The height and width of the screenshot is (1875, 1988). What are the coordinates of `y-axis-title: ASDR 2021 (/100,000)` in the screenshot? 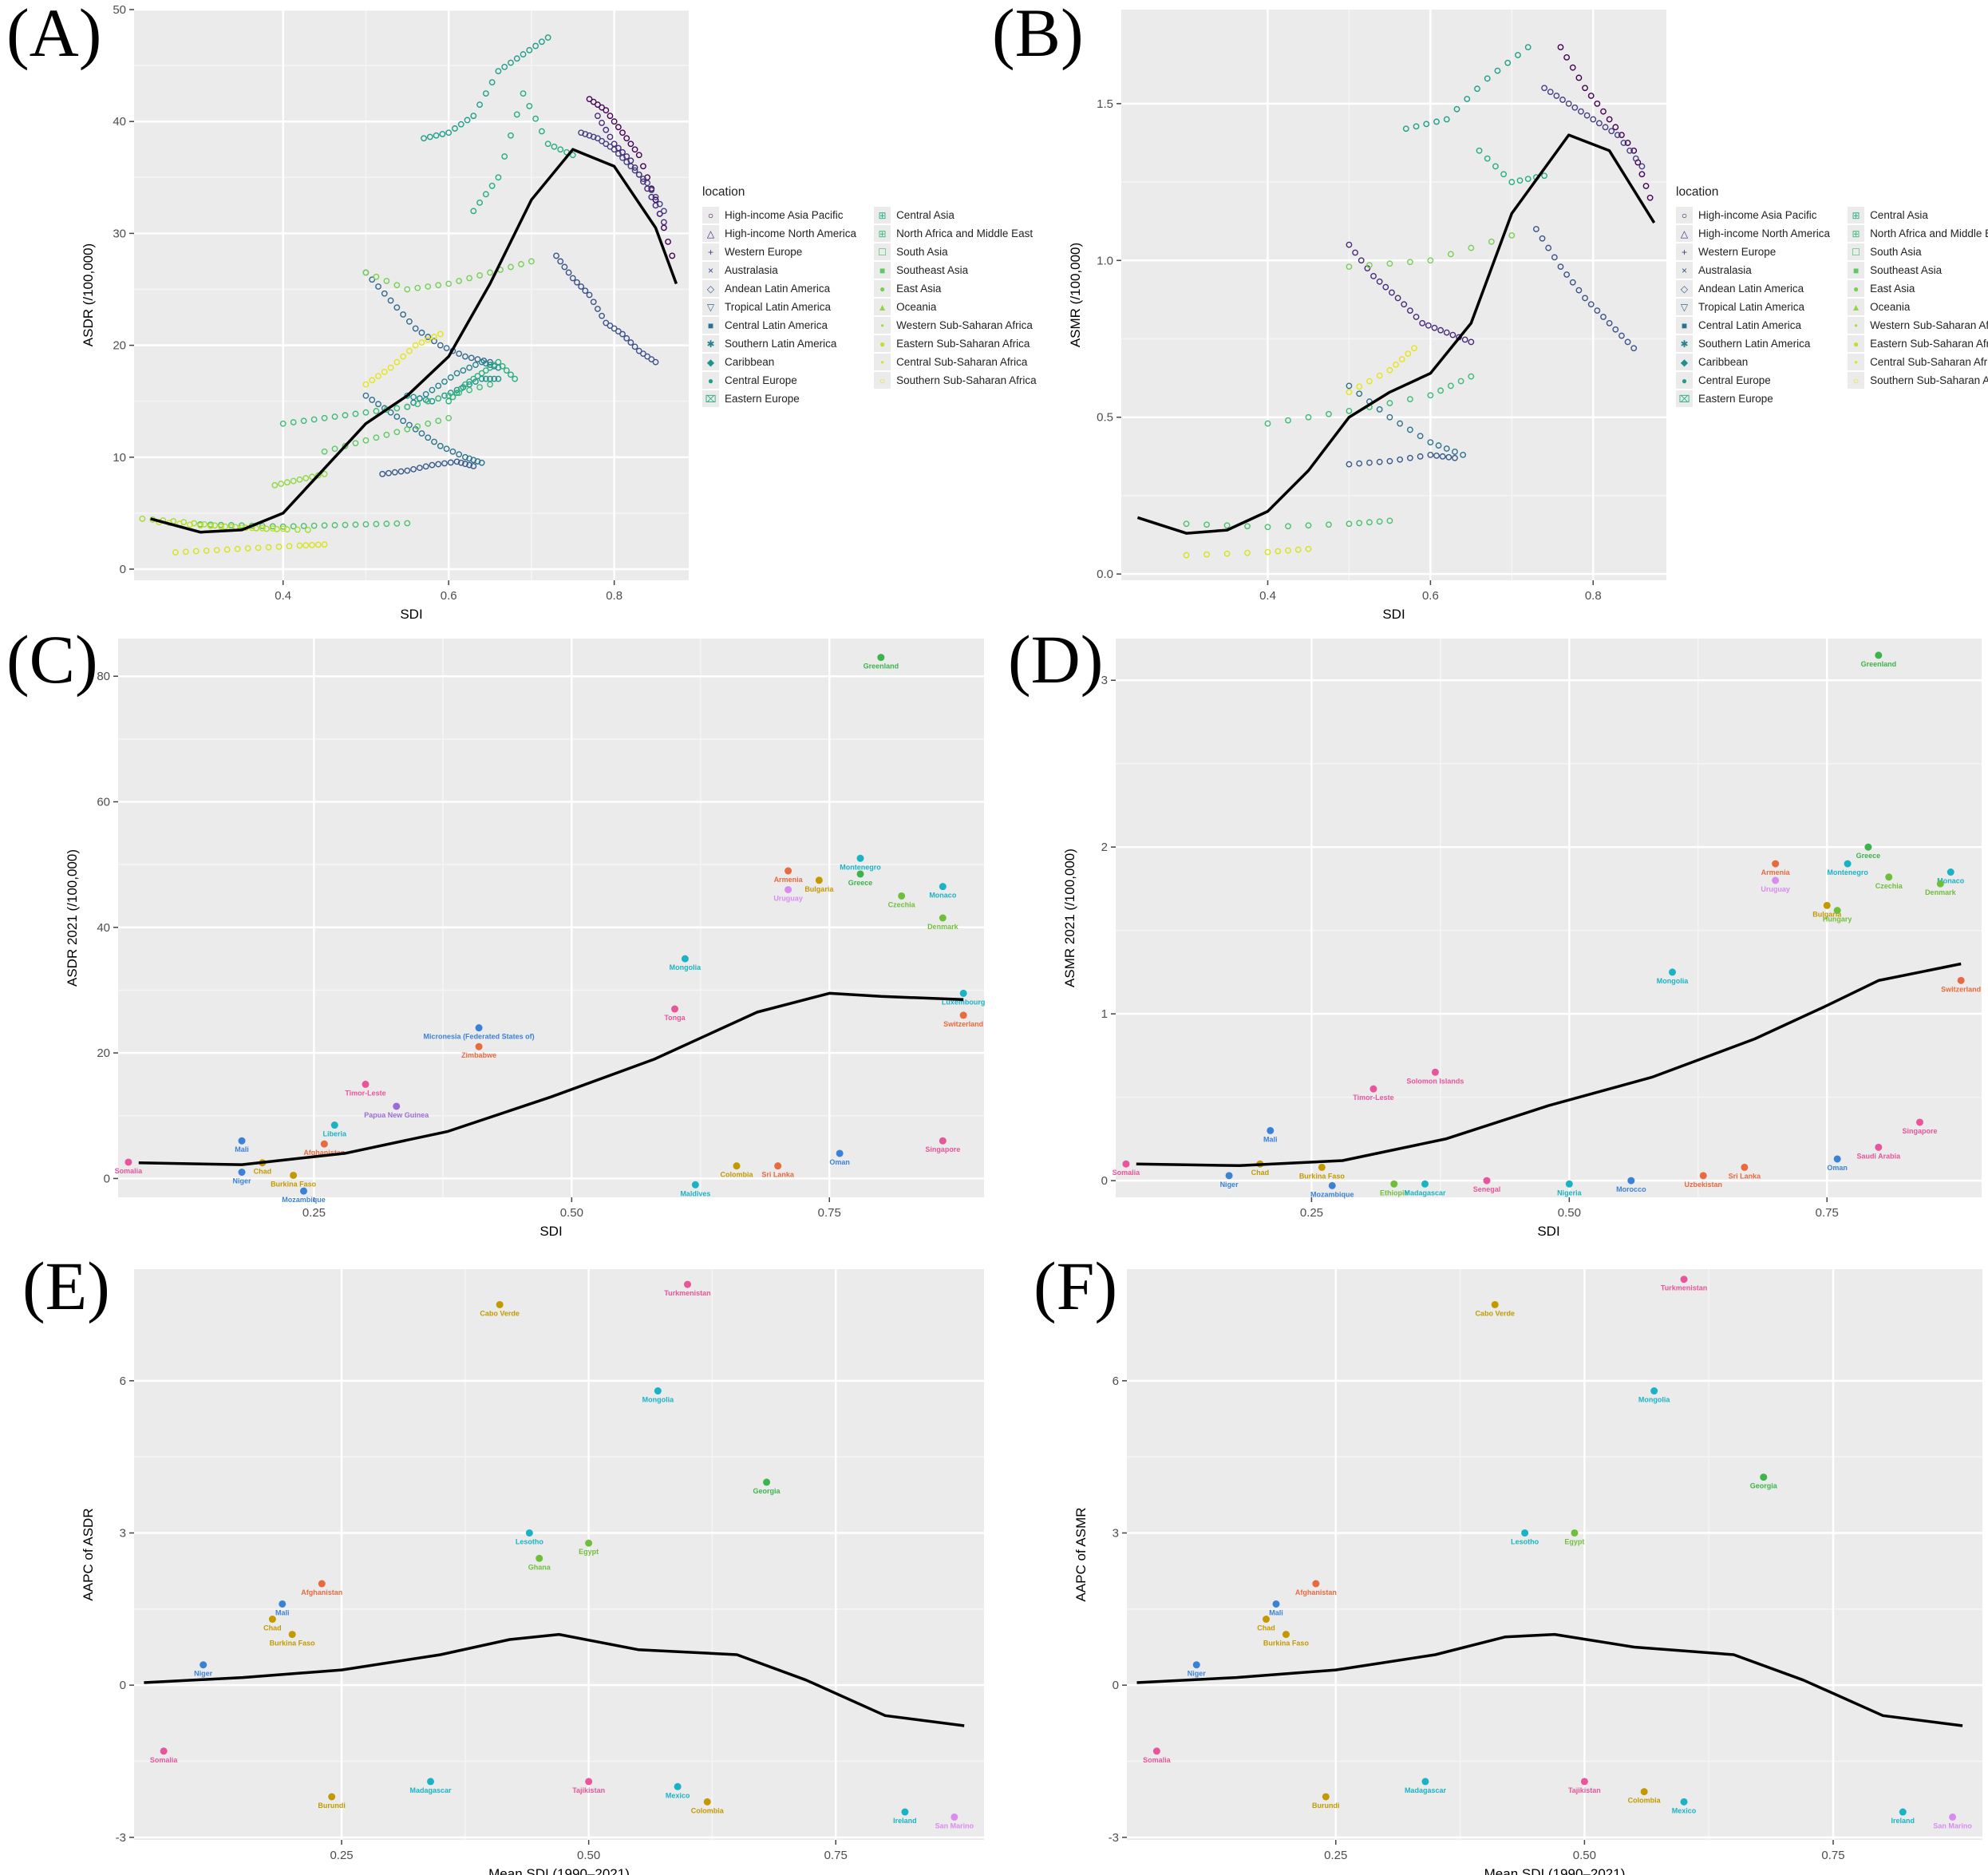 It's located at (72, 918).